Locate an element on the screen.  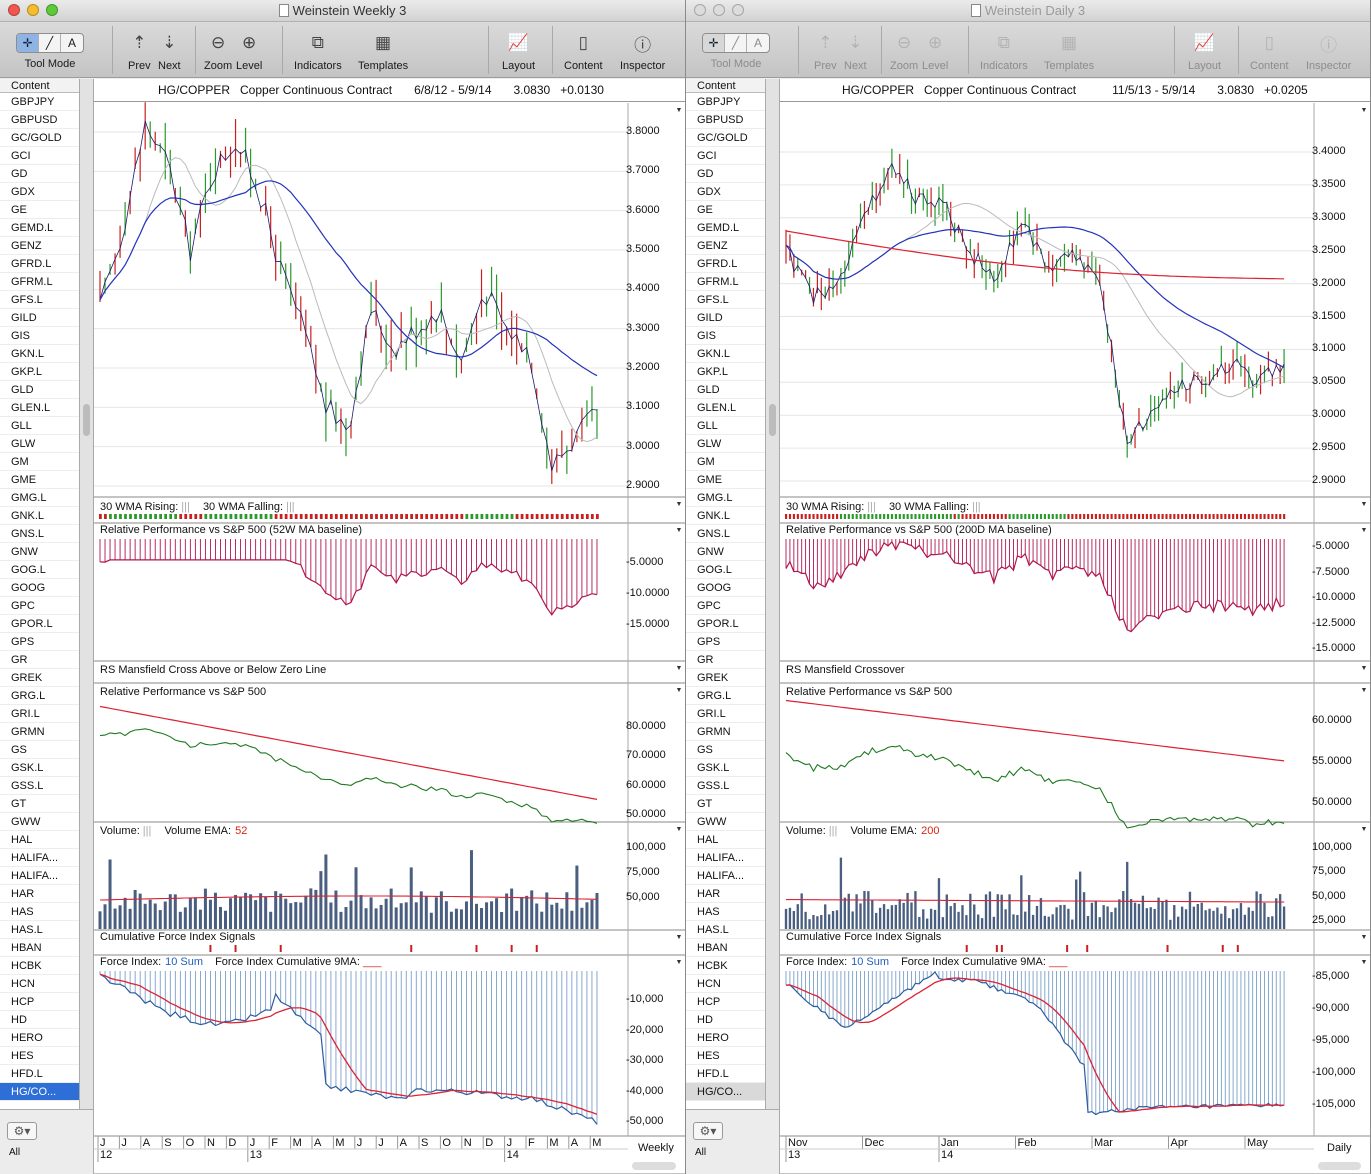
cursor-tool-button: ✛ is located at coordinates (714, 43).